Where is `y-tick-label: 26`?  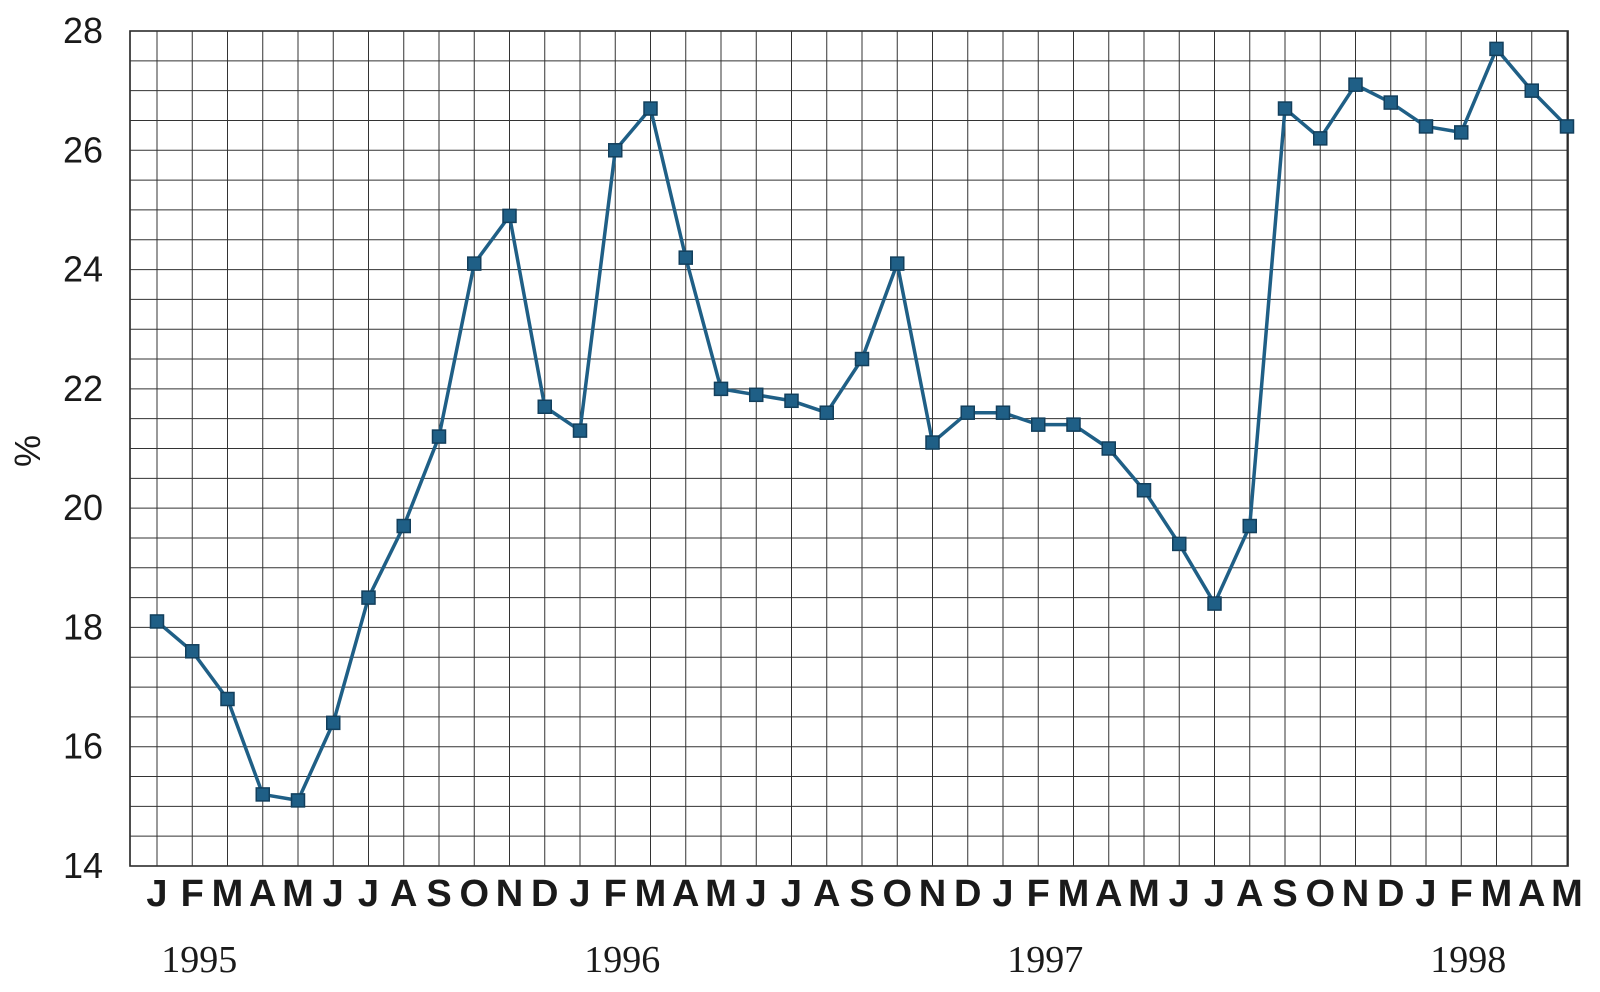 y-tick-label: 26 is located at coordinates (83, 149).